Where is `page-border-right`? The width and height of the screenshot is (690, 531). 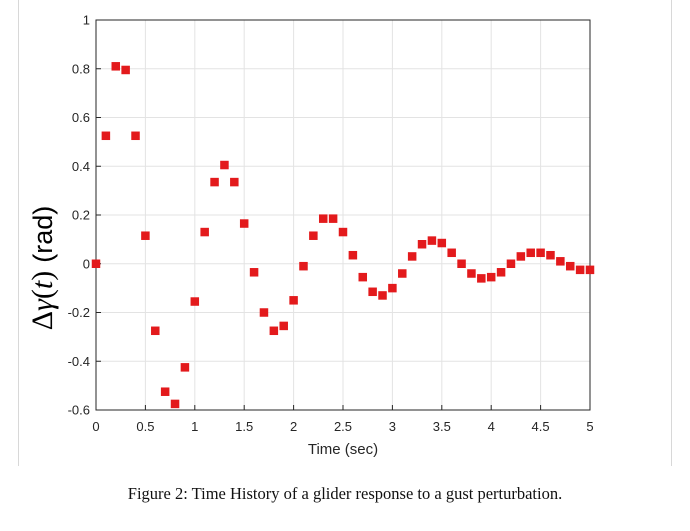
page-border-right is located at coordinates (671, 233).